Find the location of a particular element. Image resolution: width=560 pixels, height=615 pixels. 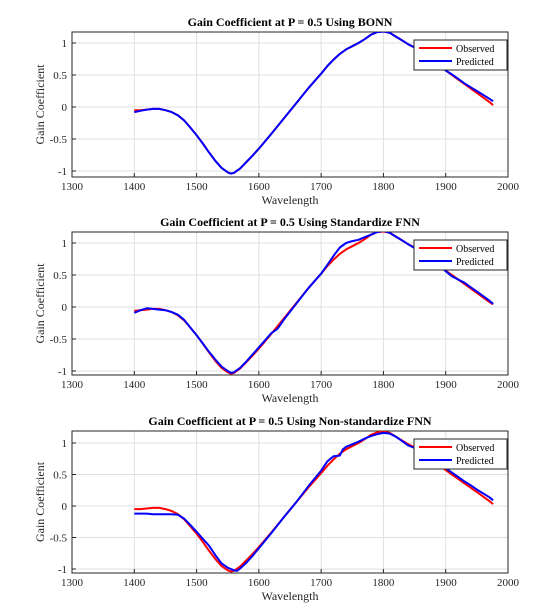

chart-title: Gain Coefficient at P = 0.5 Using BONN is located at coordinates (290, 22).